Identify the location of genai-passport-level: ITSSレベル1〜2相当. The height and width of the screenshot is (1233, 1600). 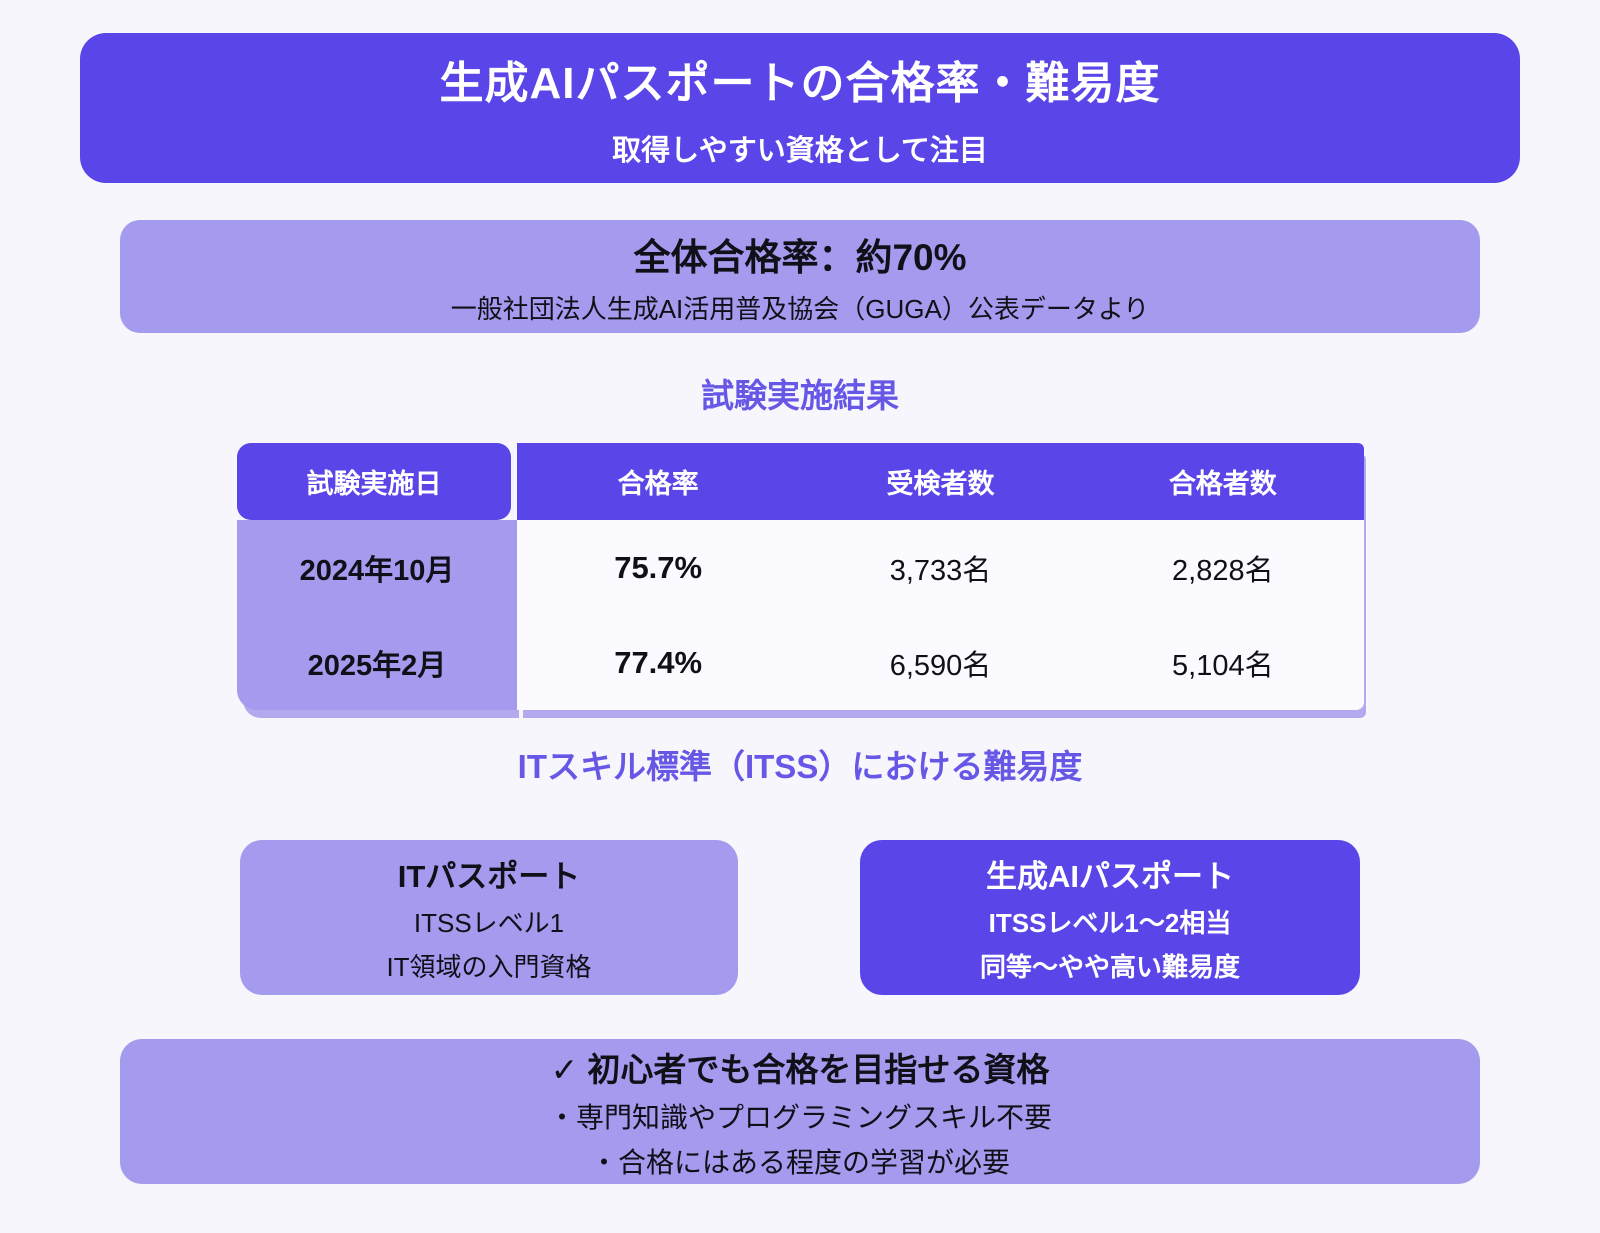
(1110, 923).